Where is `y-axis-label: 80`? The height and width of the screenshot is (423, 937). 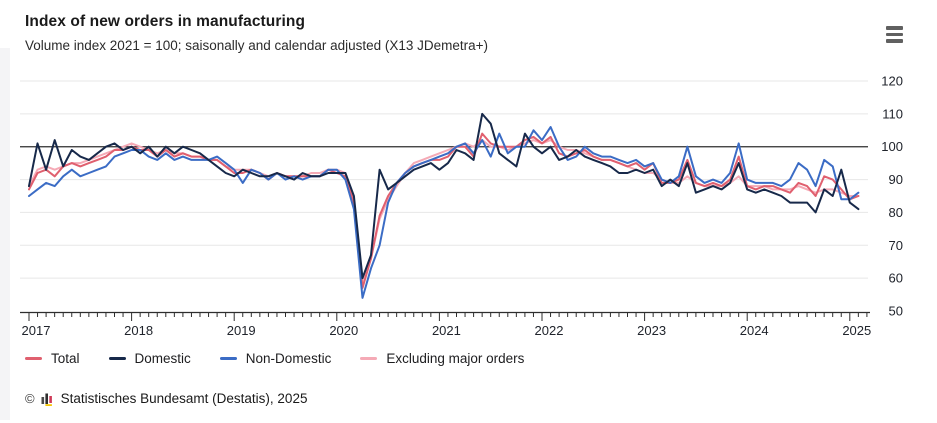 y-axis-label: 80 is located at coordinates (896, 212).